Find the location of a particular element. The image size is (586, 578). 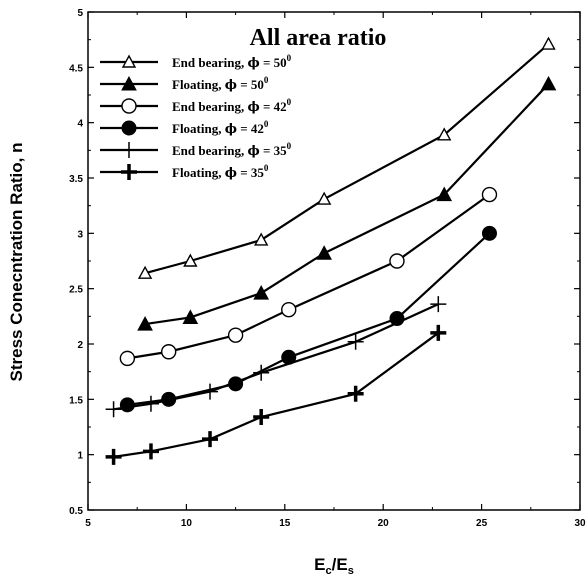

marker-circle-open is located at coordinates (129, 106).